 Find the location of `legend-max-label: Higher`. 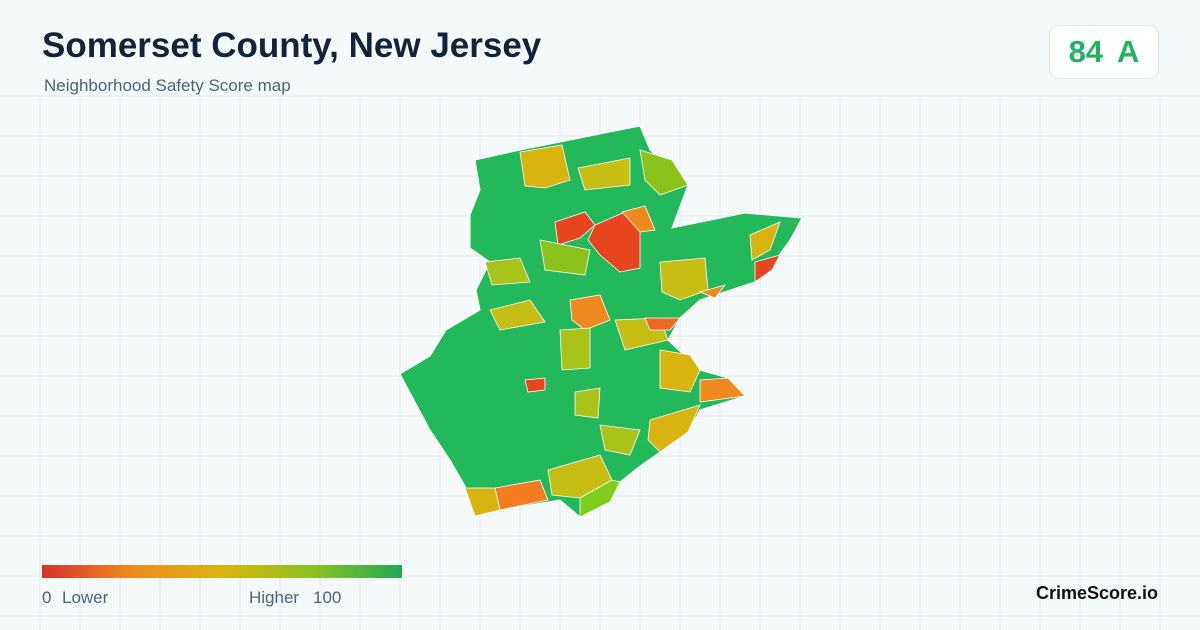

legend-max-label: Higher is located at coordinates (274, 597).